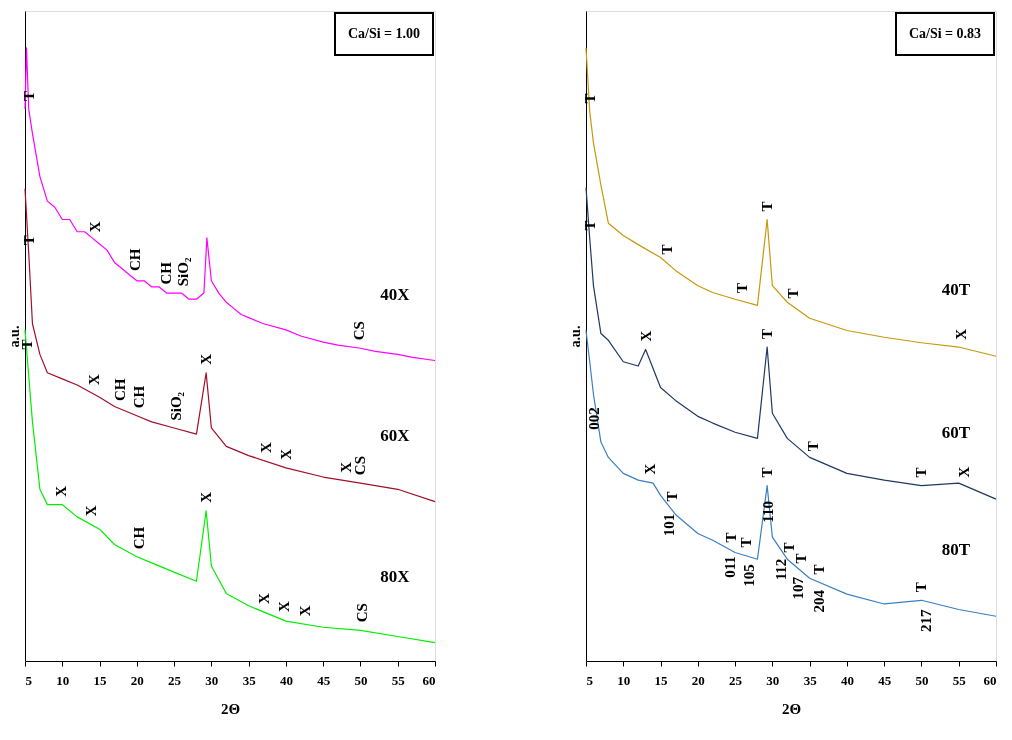  I want to click on annotation: 112, so click(781, 569).